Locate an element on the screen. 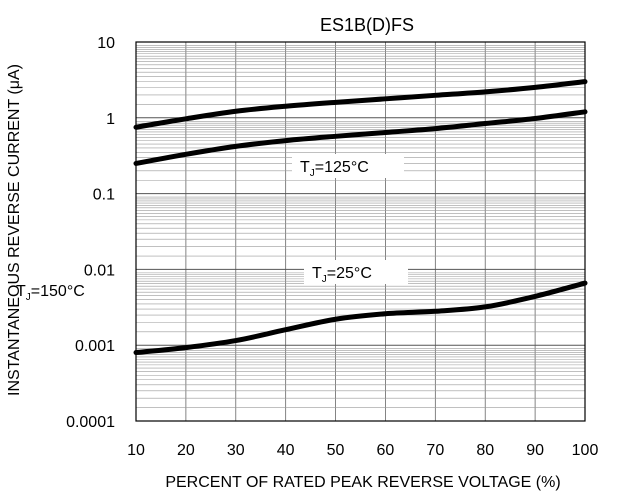  x-tick-labels: 10 20 30 40 50 60 70 80 90 100 is located at coordinates (362, 450).